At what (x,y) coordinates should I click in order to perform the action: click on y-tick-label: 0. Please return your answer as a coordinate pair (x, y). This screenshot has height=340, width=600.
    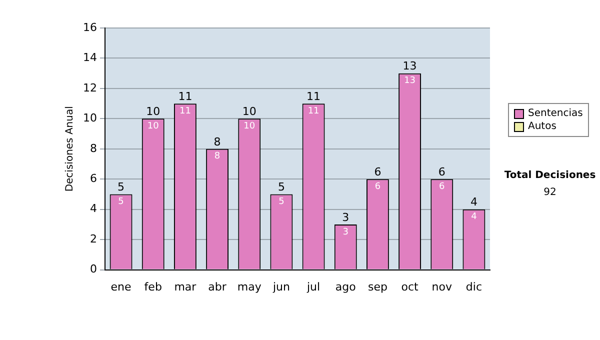
    Looking at the image, I should click on (93, 269).